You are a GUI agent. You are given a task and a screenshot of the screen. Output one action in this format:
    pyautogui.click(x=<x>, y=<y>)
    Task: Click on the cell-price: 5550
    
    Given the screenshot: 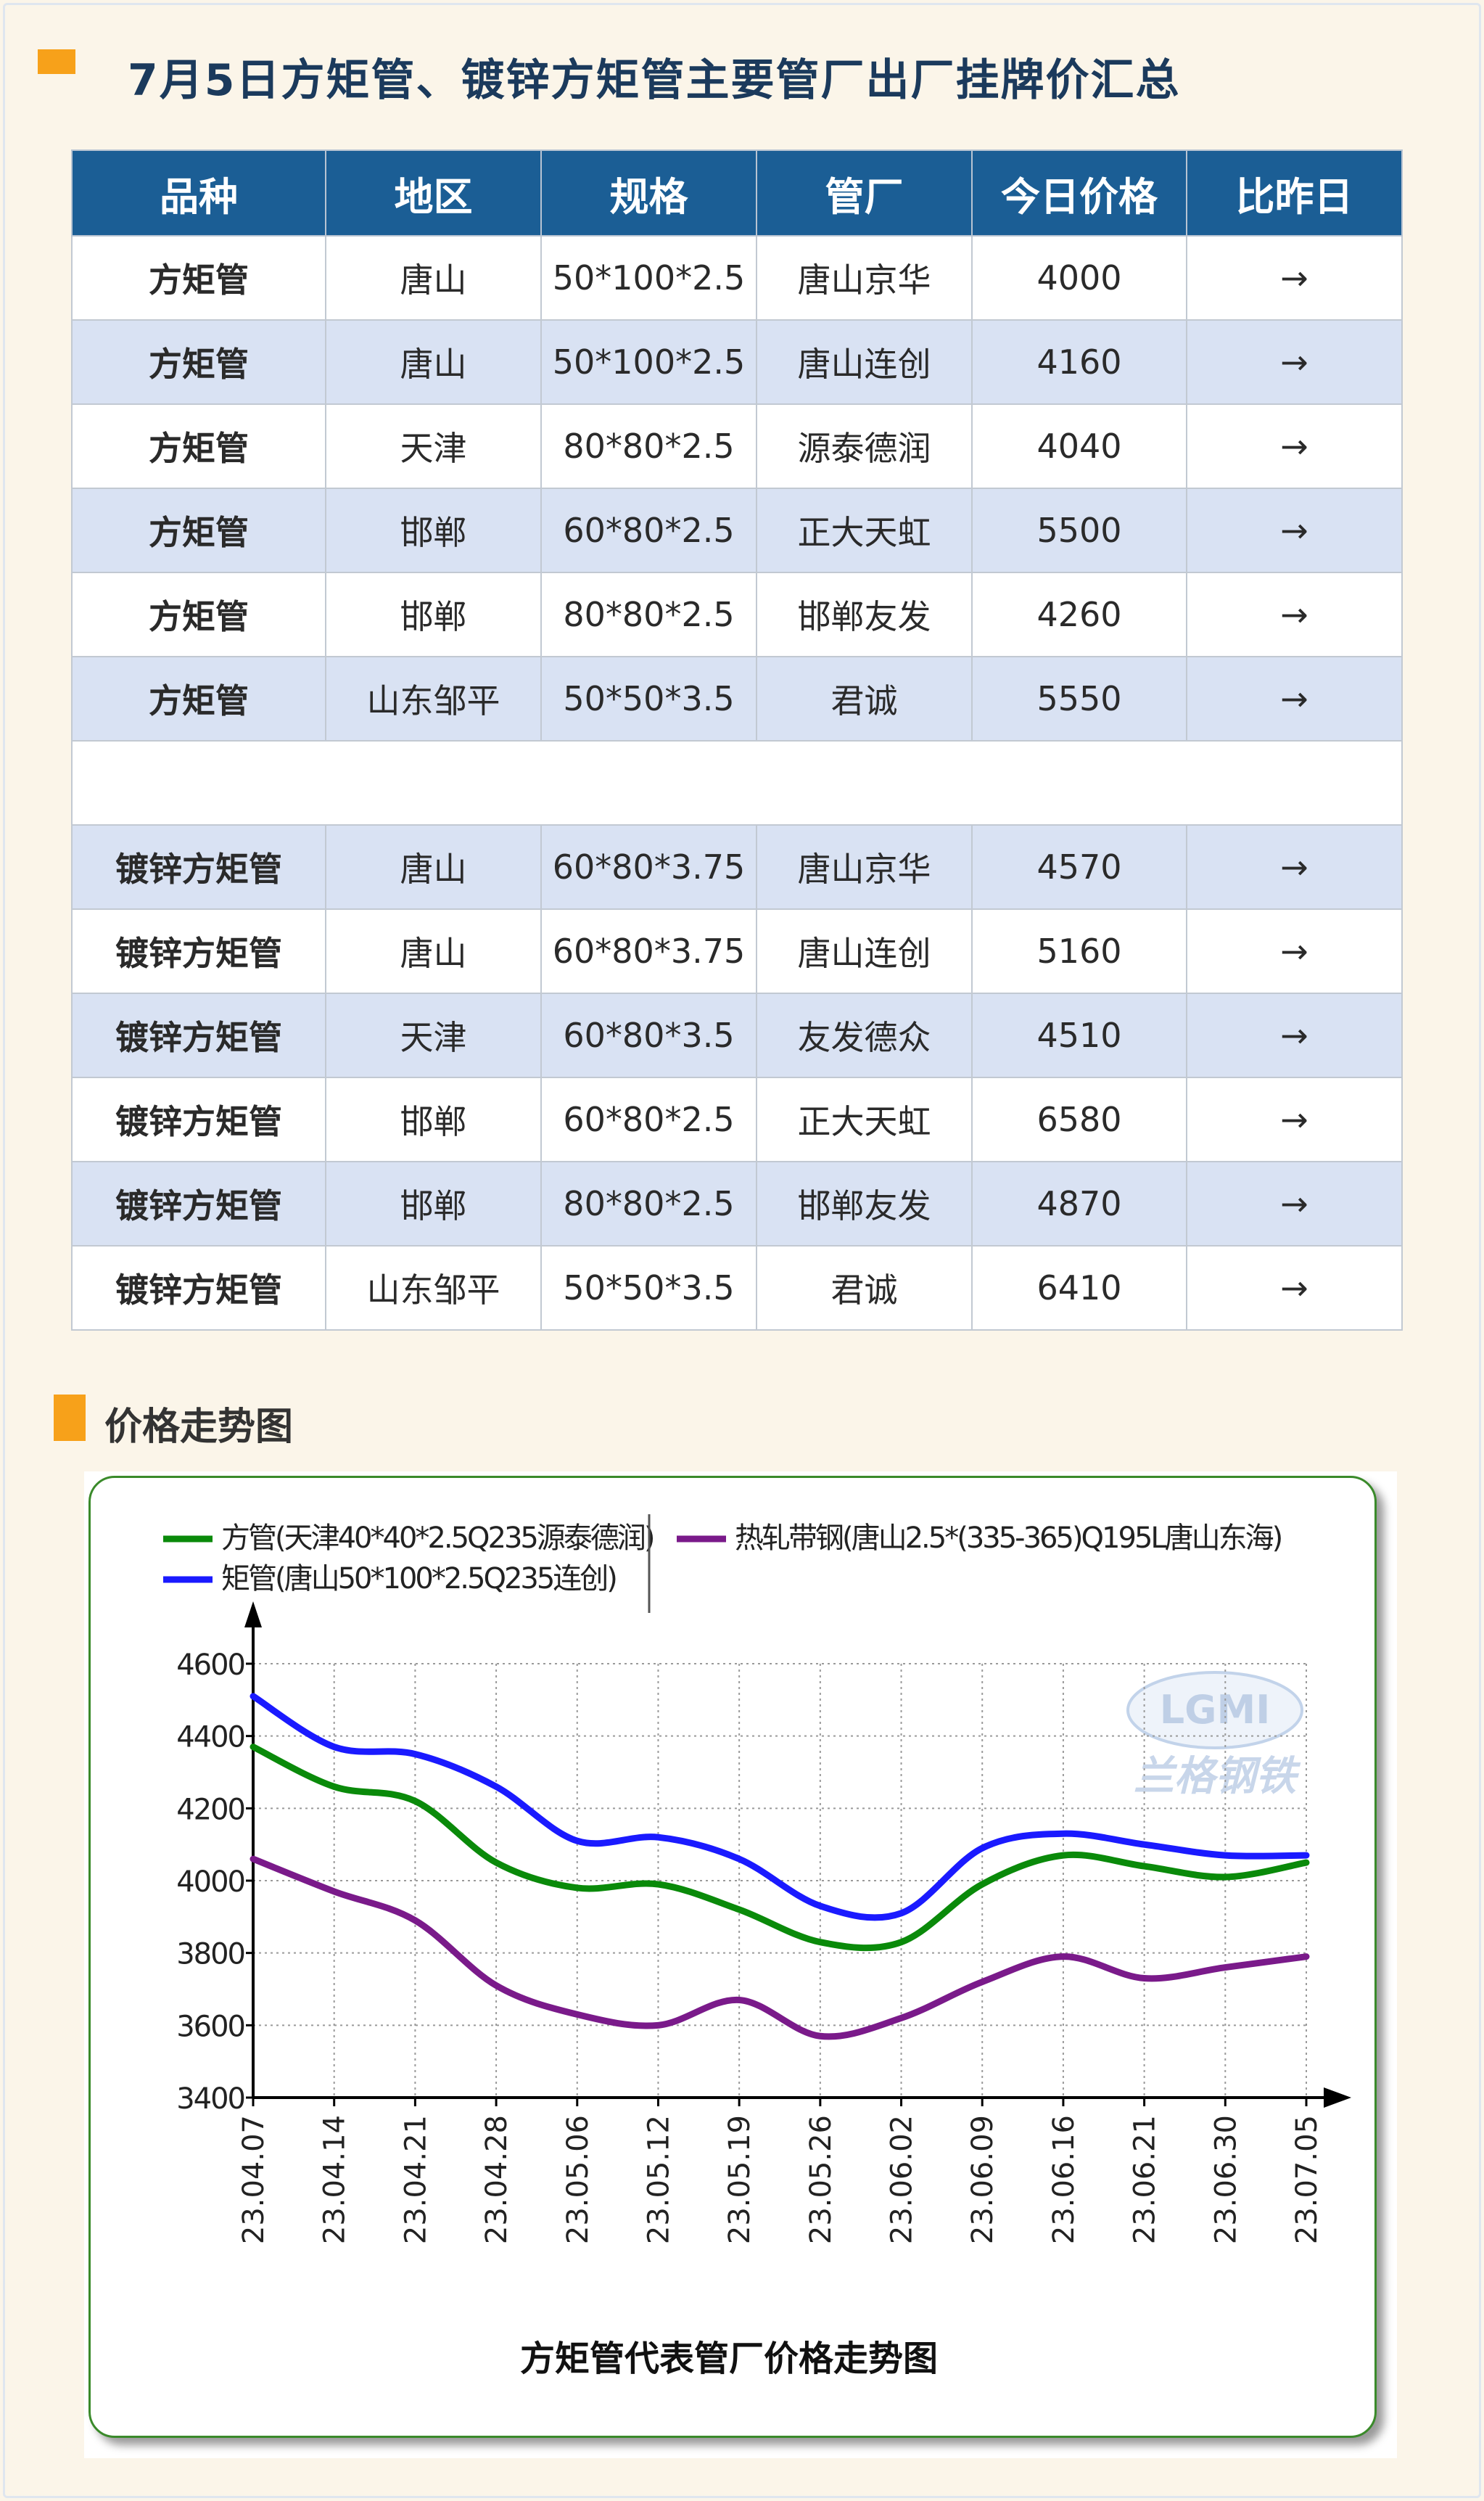 What is the action you would take?
    pyautogui.click(x=1079, y=699)
    